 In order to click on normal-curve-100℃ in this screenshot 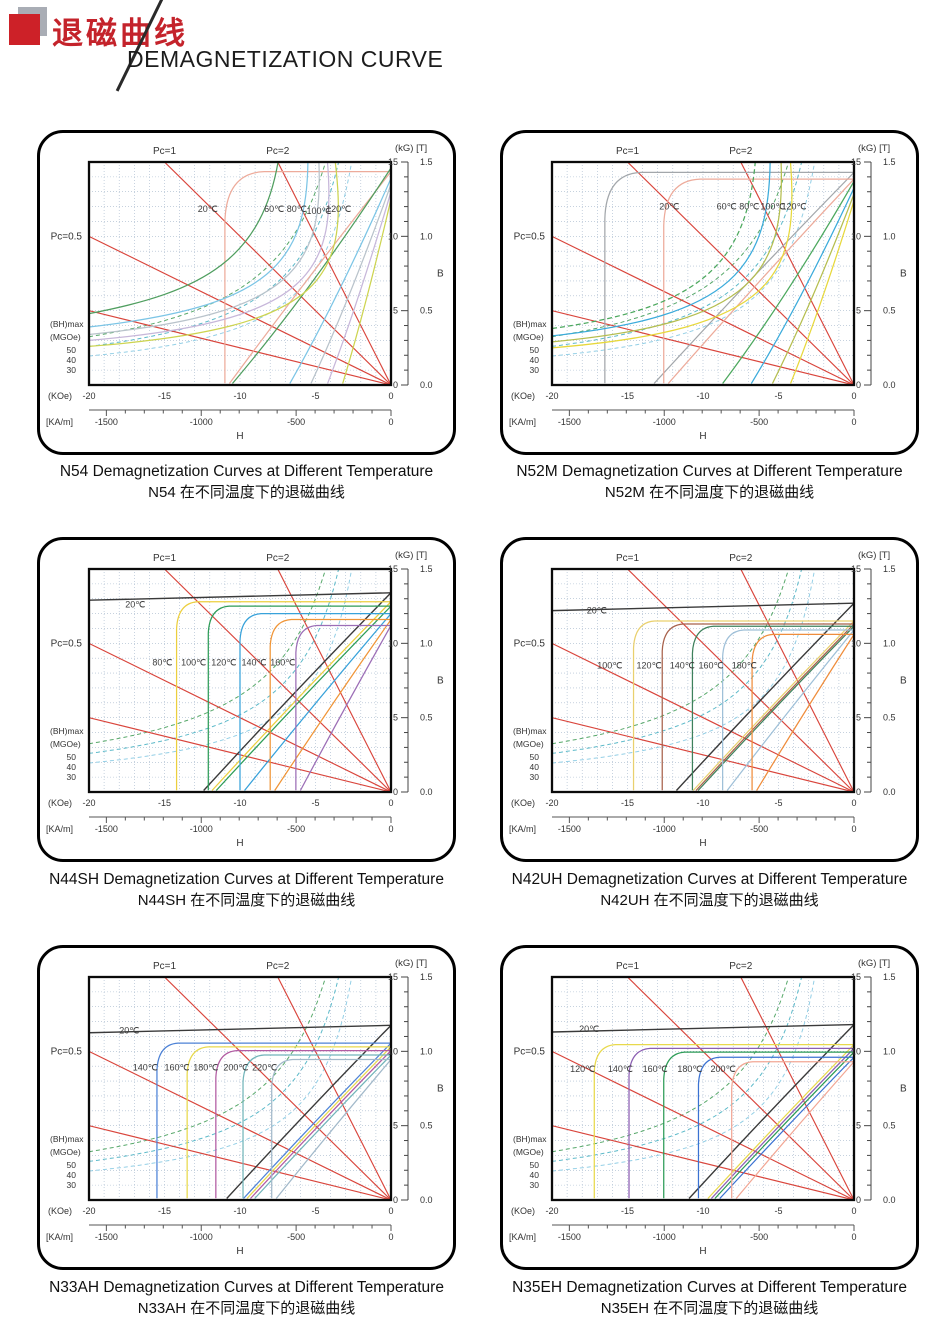, I will do `click(358, 287)`.